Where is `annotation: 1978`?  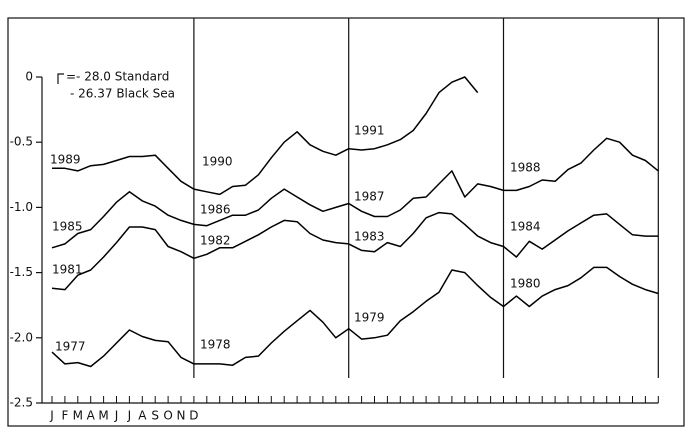
annotation: 1978 is located at coordinates (215, 345).